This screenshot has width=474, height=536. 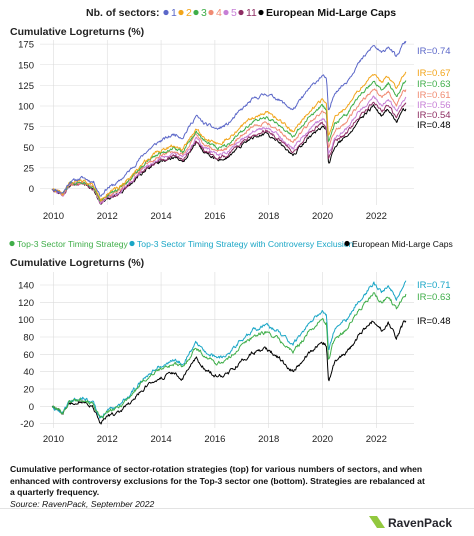 I want to click on ir-label: IR=0.54, so click(x=434, y=115).